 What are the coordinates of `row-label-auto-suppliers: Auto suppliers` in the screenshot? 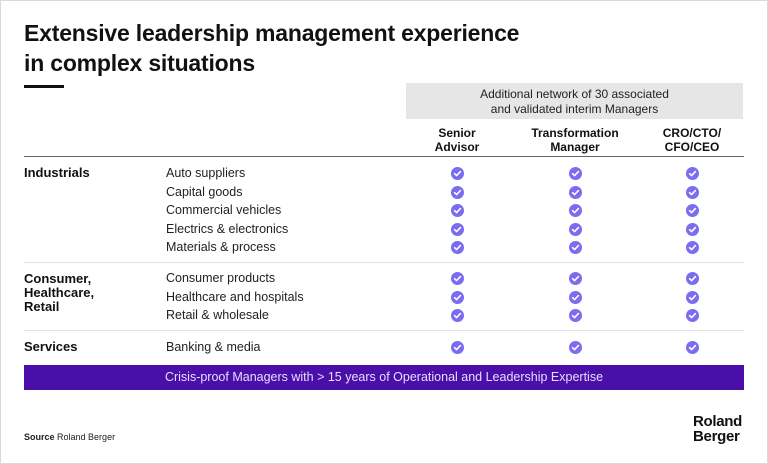 It's located at (206, 173).